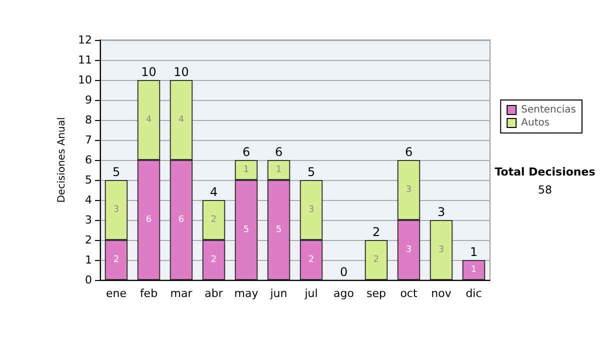  Describe the element at coordinates (85, 40) in the screenshot. I see `y-tick-label: 12` at that location.